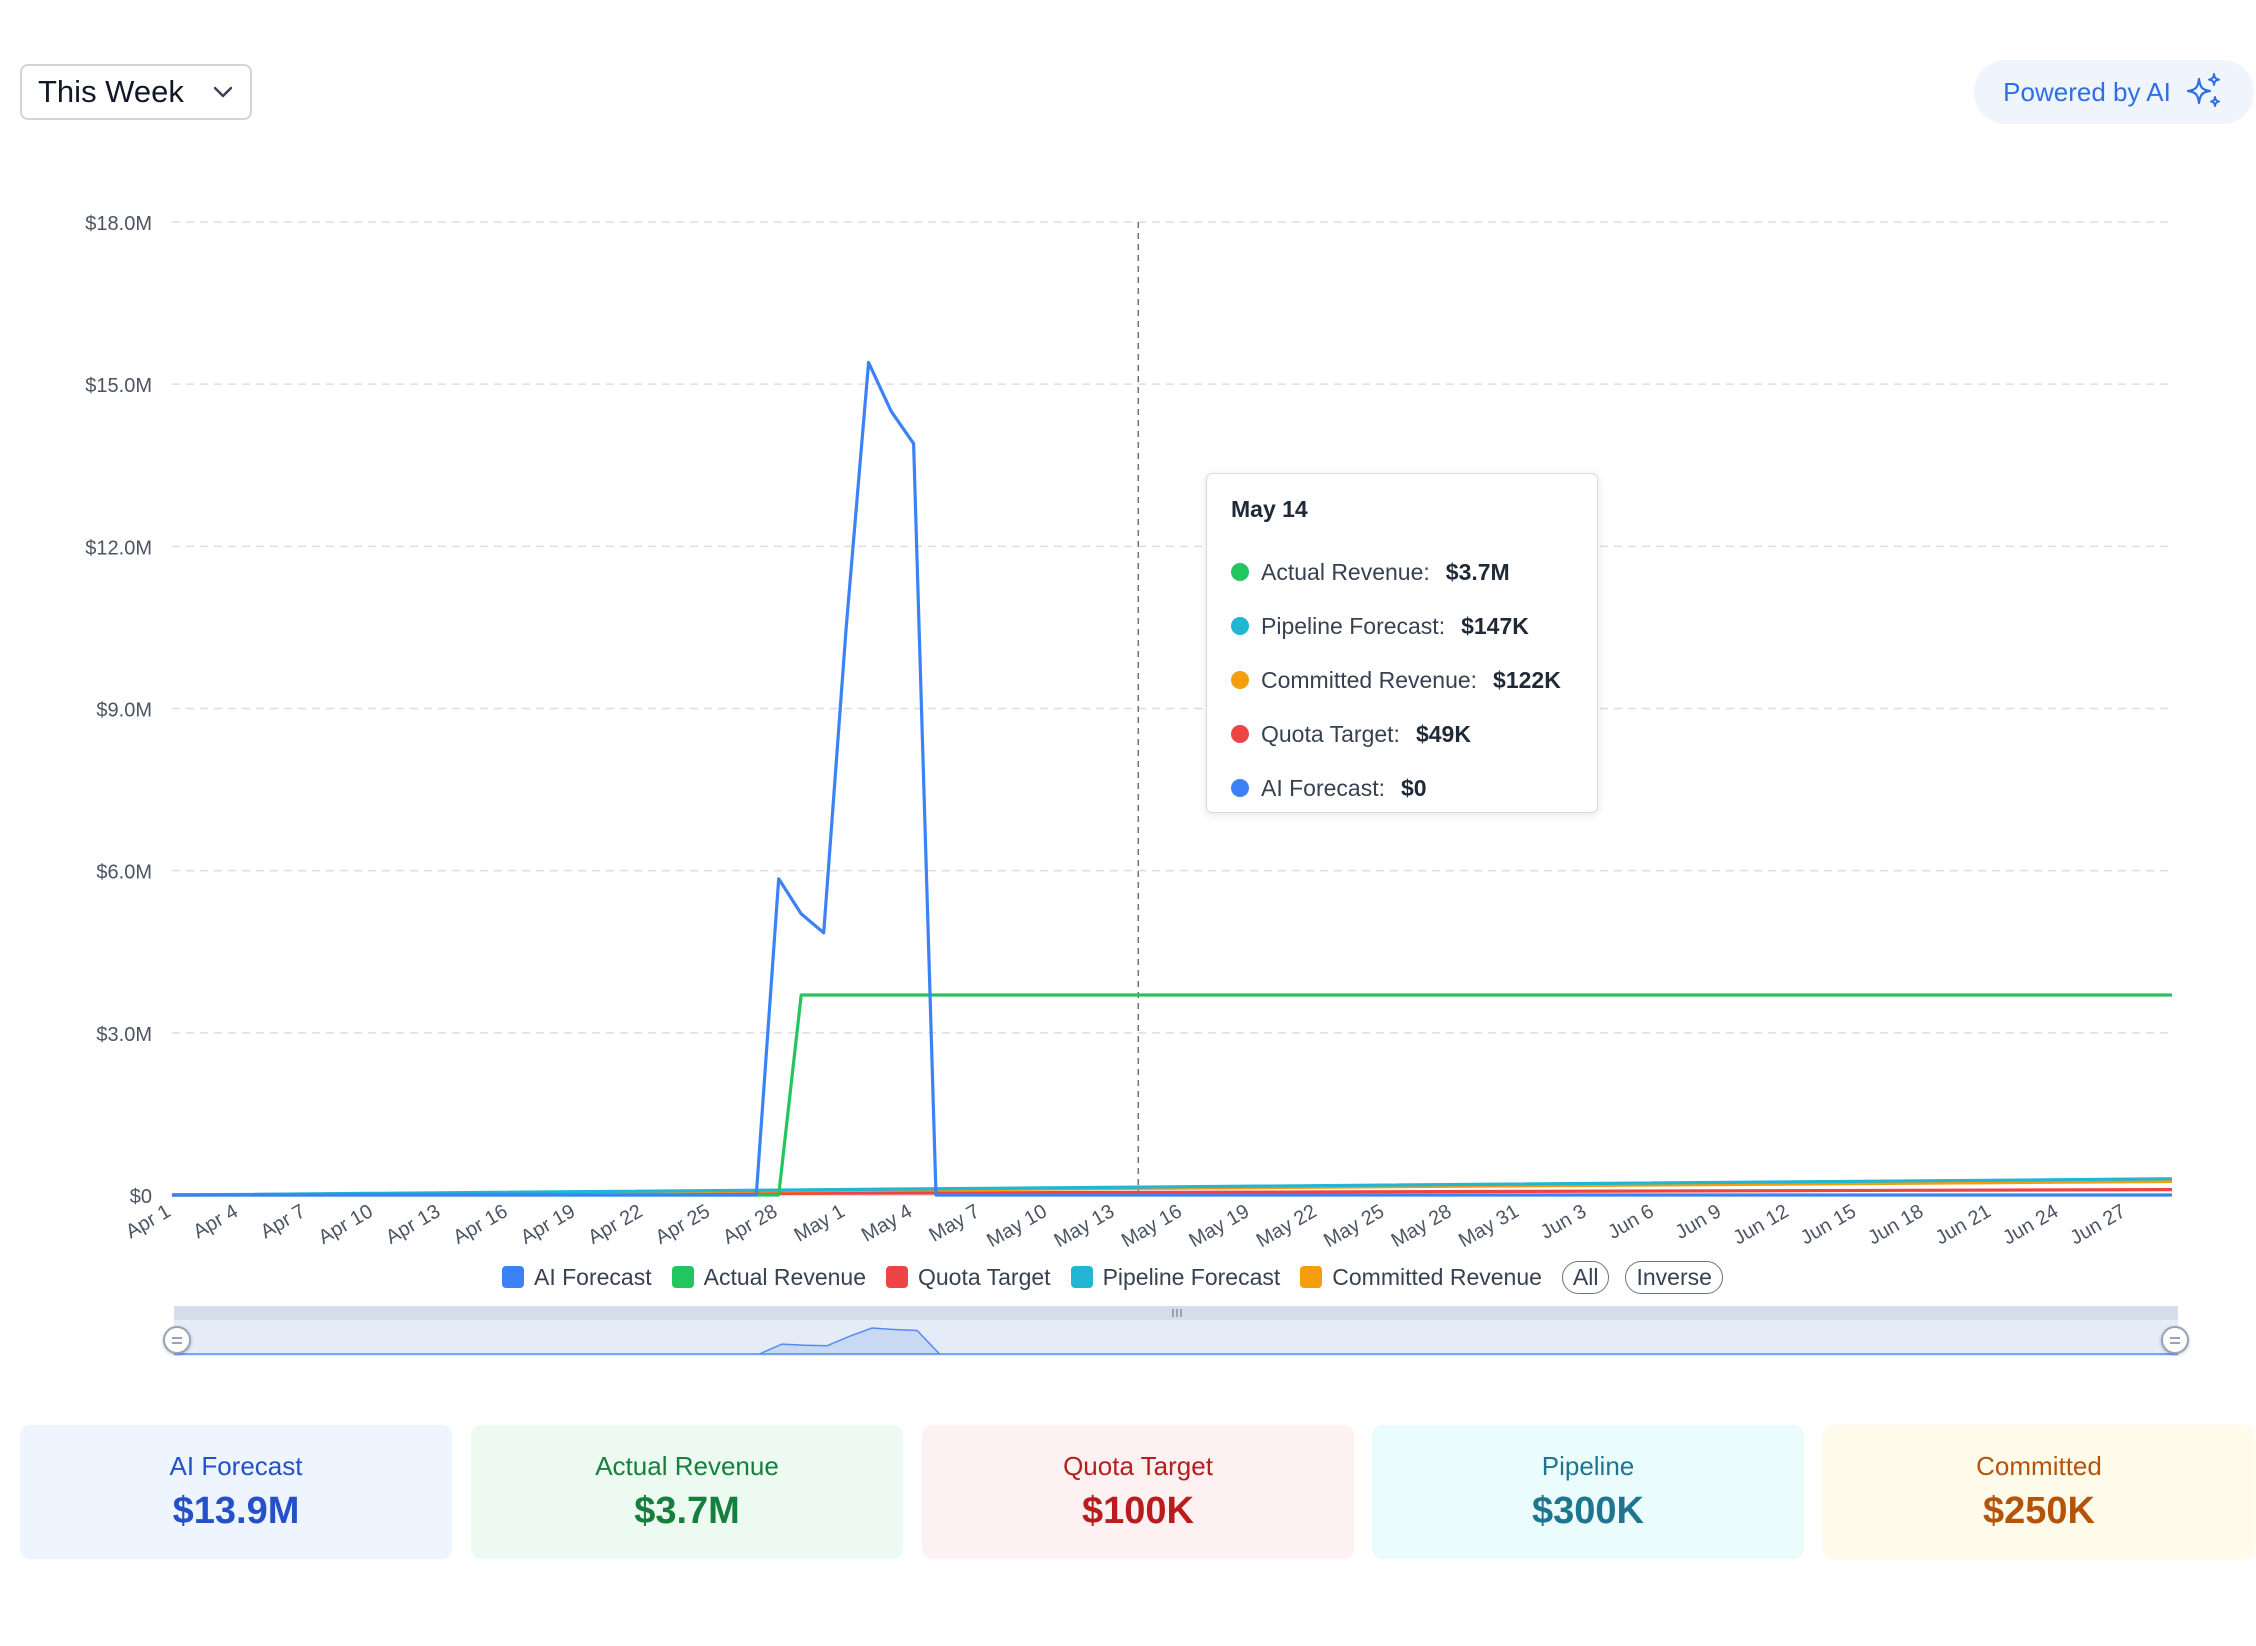 Image resolution: width=2256 pixels, height=1646 pixels. I want to click on brush-left-handle, so click(177, 1340).